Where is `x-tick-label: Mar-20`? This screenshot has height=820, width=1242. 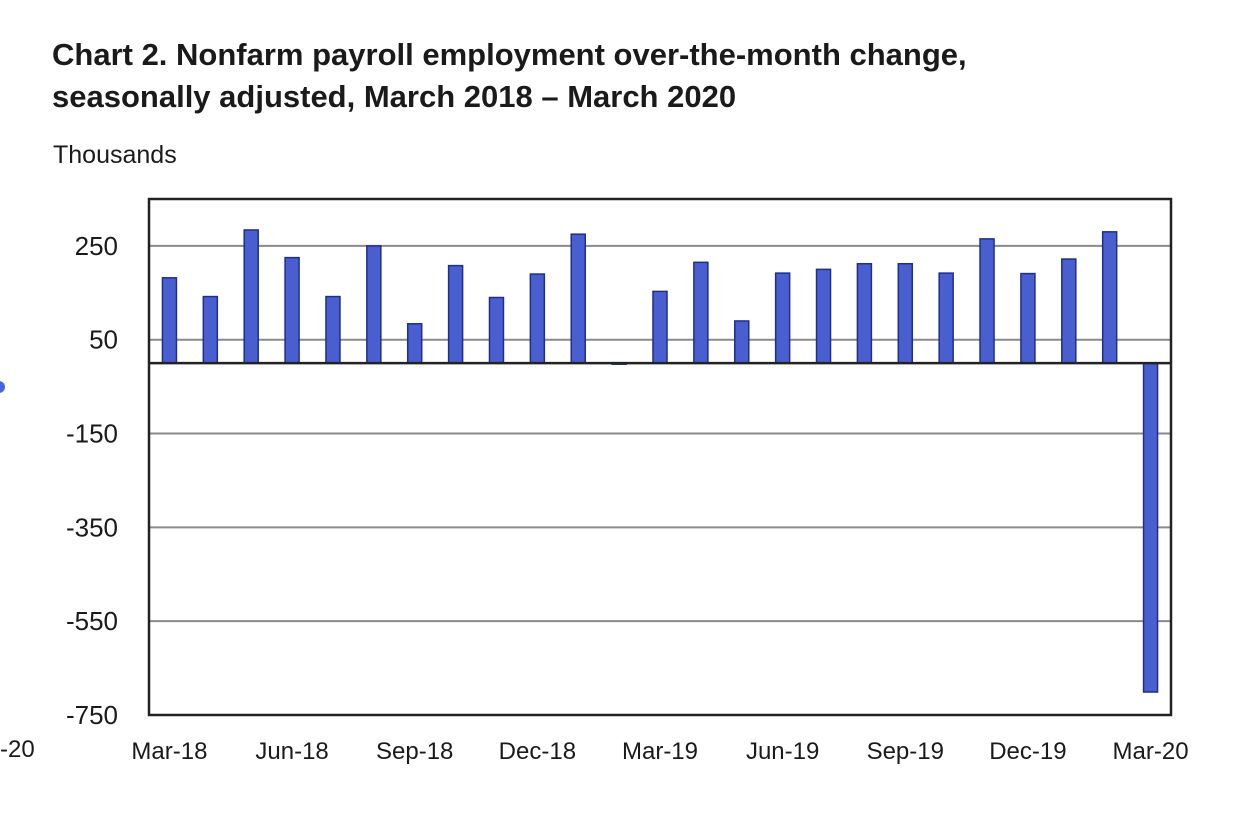
x-tick-label: Mar-20 is located at coordinates (1151, 751).